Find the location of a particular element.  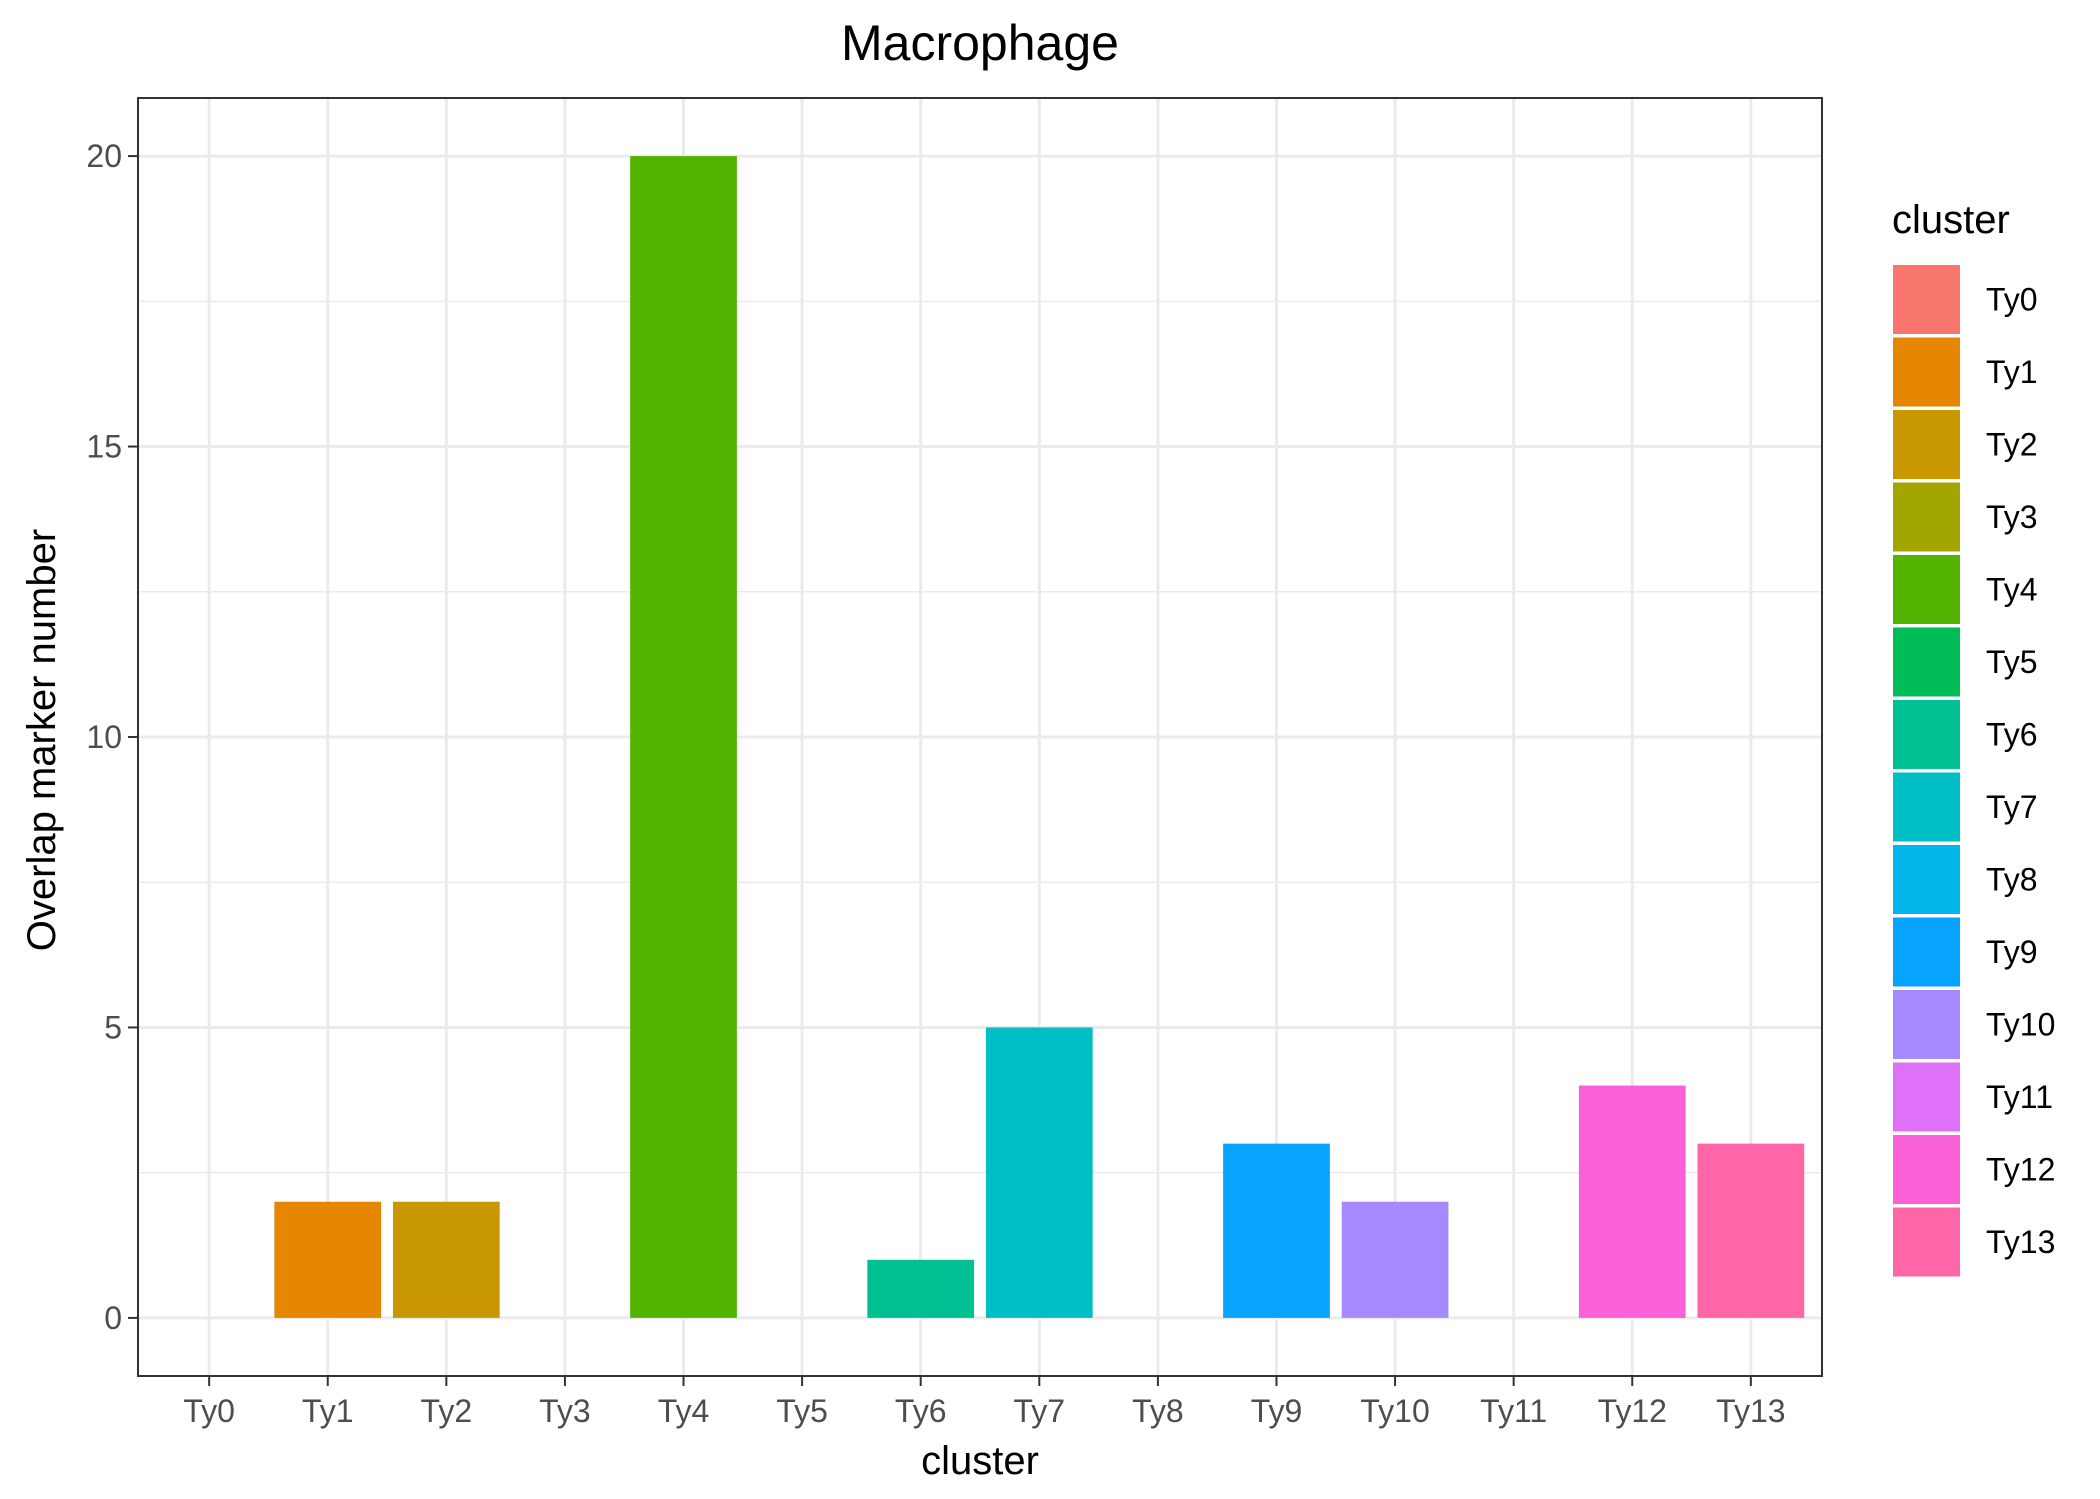

legend-label-ty12: Ty12 is located at coordinates (2020, 1170).